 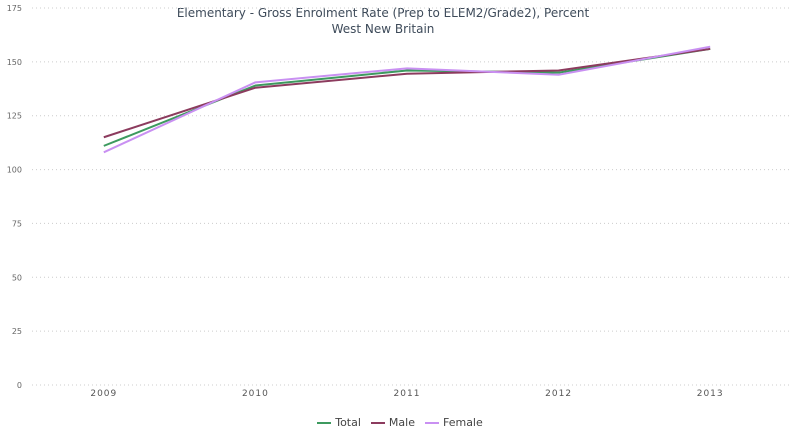 I want to click on x-tick-label: 2010, so click(x=255, y=394).